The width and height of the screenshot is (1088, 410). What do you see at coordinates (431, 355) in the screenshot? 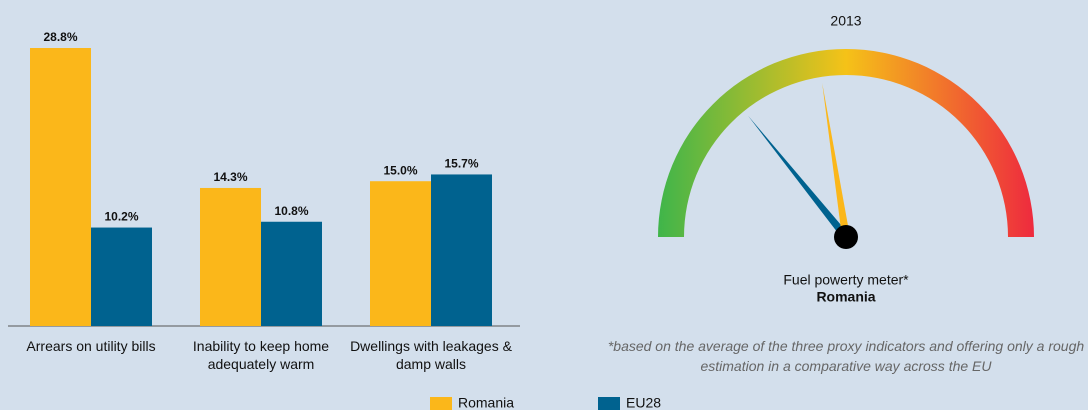
I see `x-tick-label: Dwellings with leakages & damp walls` at bounding box center [431, 355].